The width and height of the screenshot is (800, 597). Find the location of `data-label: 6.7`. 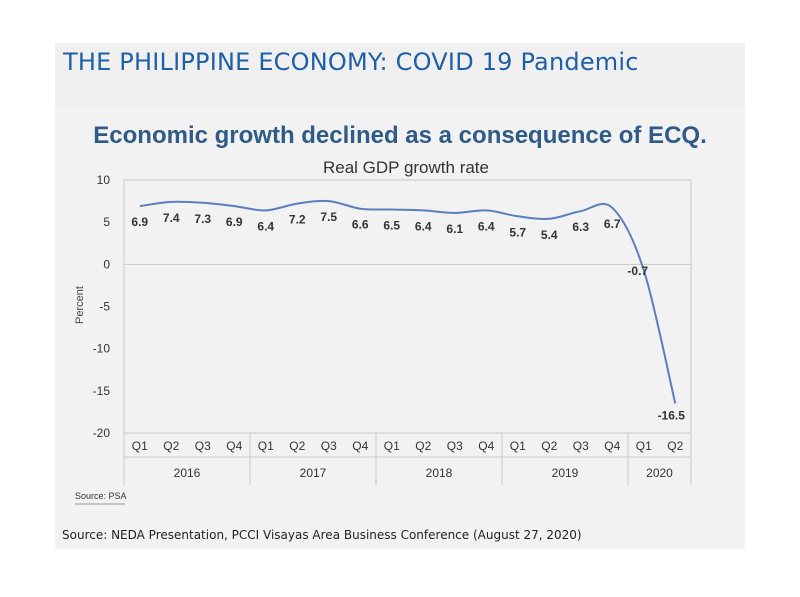

data-label: 6.7 is located at coordinates (612, 224).